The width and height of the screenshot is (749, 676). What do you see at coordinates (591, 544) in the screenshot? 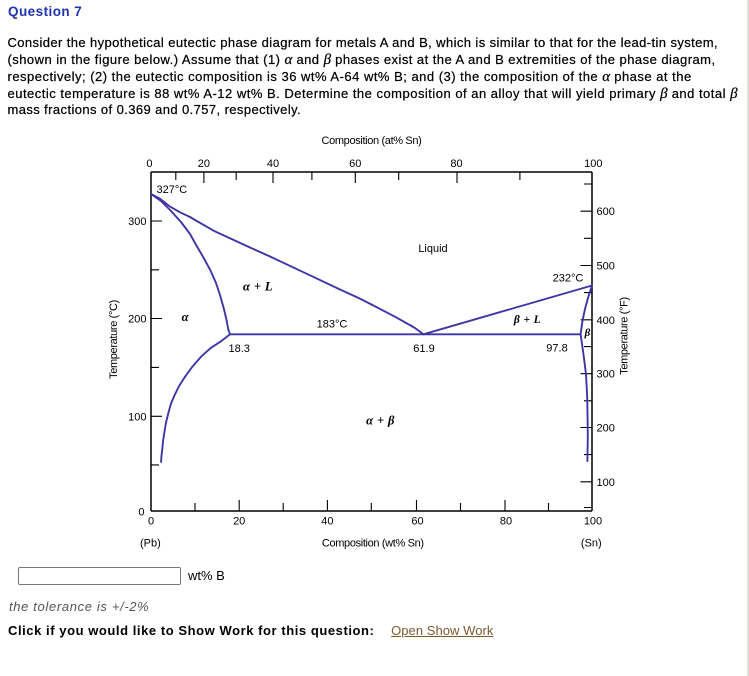
I see `svg-text: (Sn)` at bounding box center [591, 544].